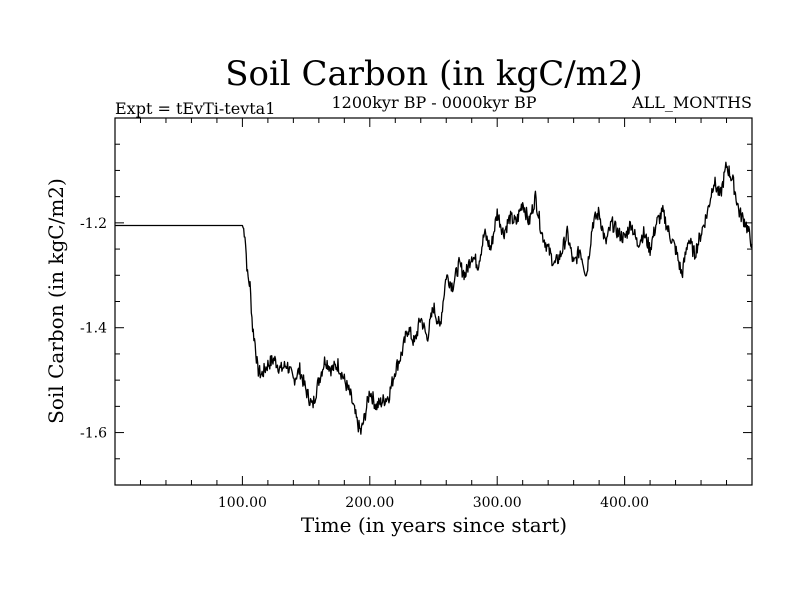  I want to click on x-tick-label: 100.00, so click(242, 503).